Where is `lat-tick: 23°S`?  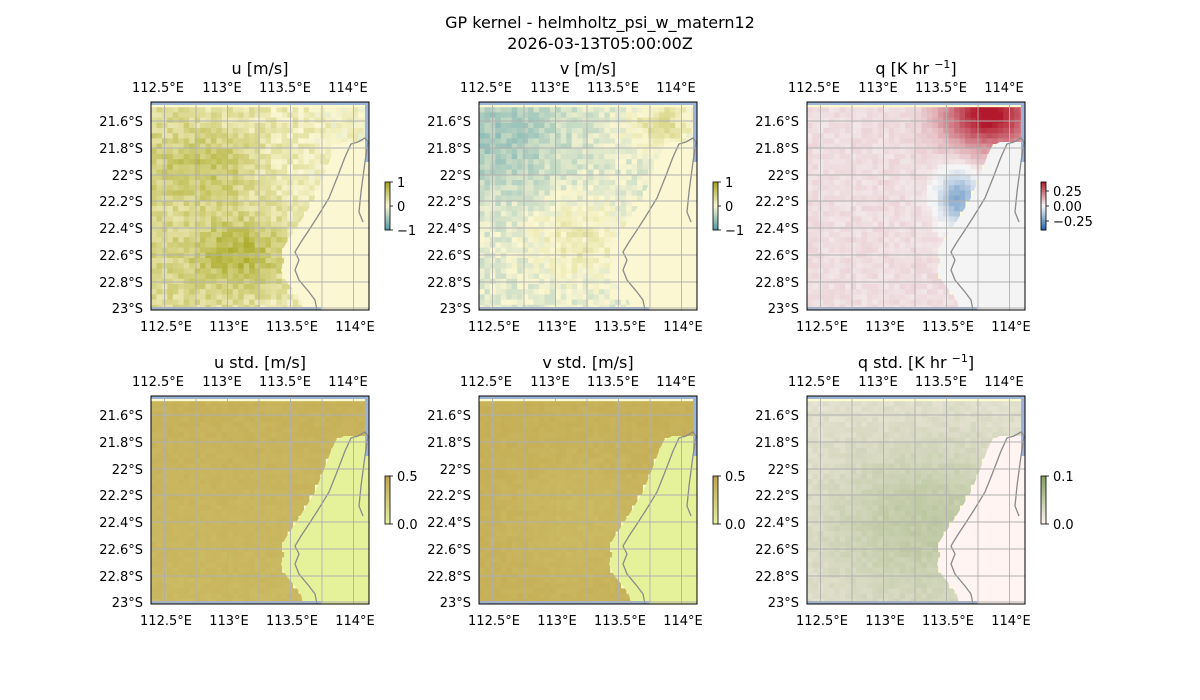
lat-tick: 23°S is located at coordinates (127, 309).